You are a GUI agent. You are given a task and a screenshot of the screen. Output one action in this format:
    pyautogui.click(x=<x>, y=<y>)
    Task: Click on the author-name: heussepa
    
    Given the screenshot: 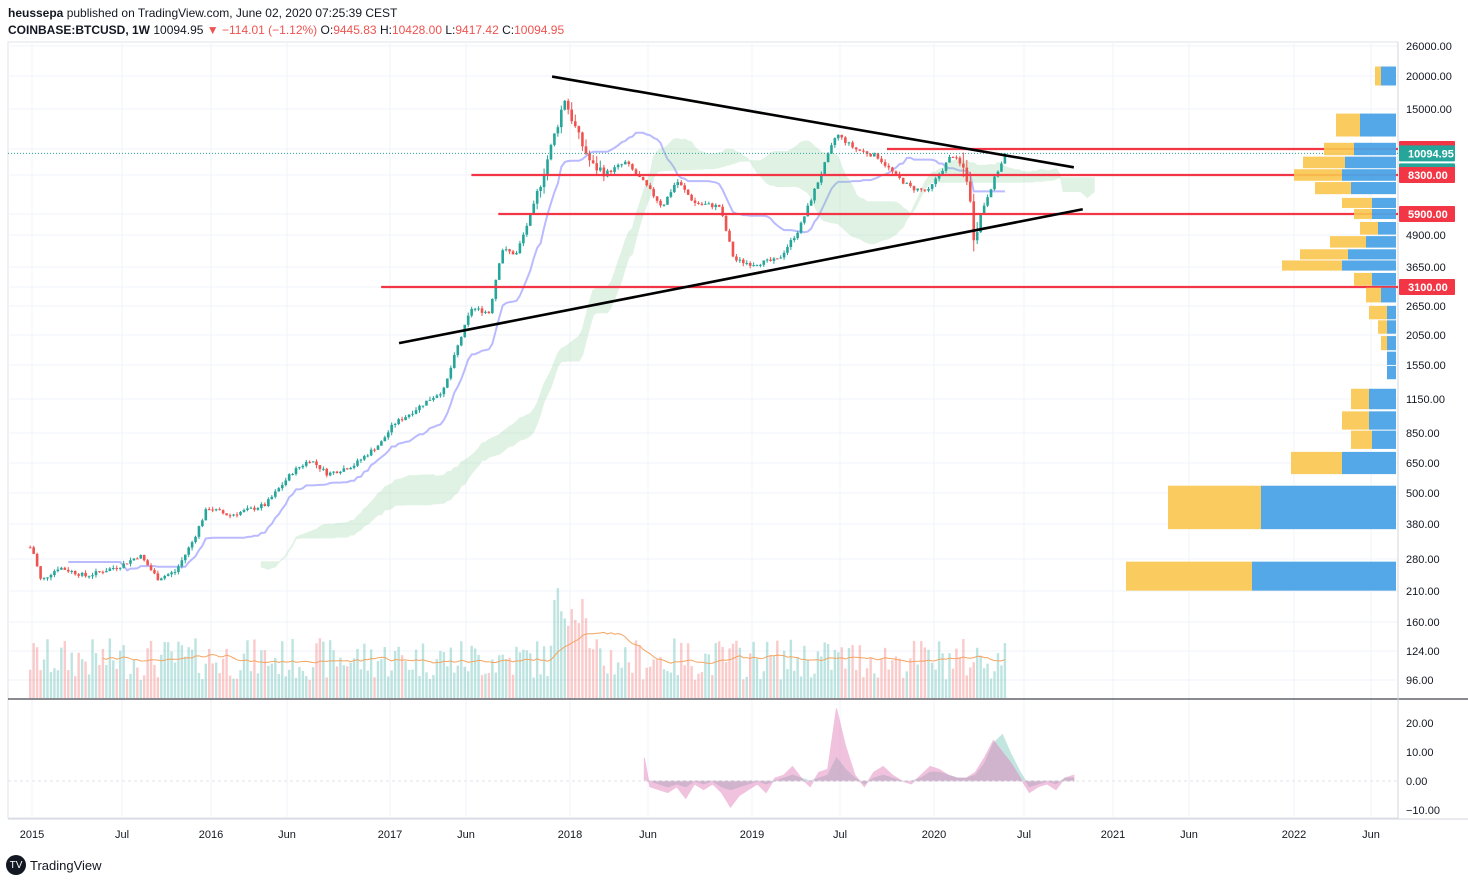 What is the action you would take?
    pyautogui.click(x=36, y=13)
    